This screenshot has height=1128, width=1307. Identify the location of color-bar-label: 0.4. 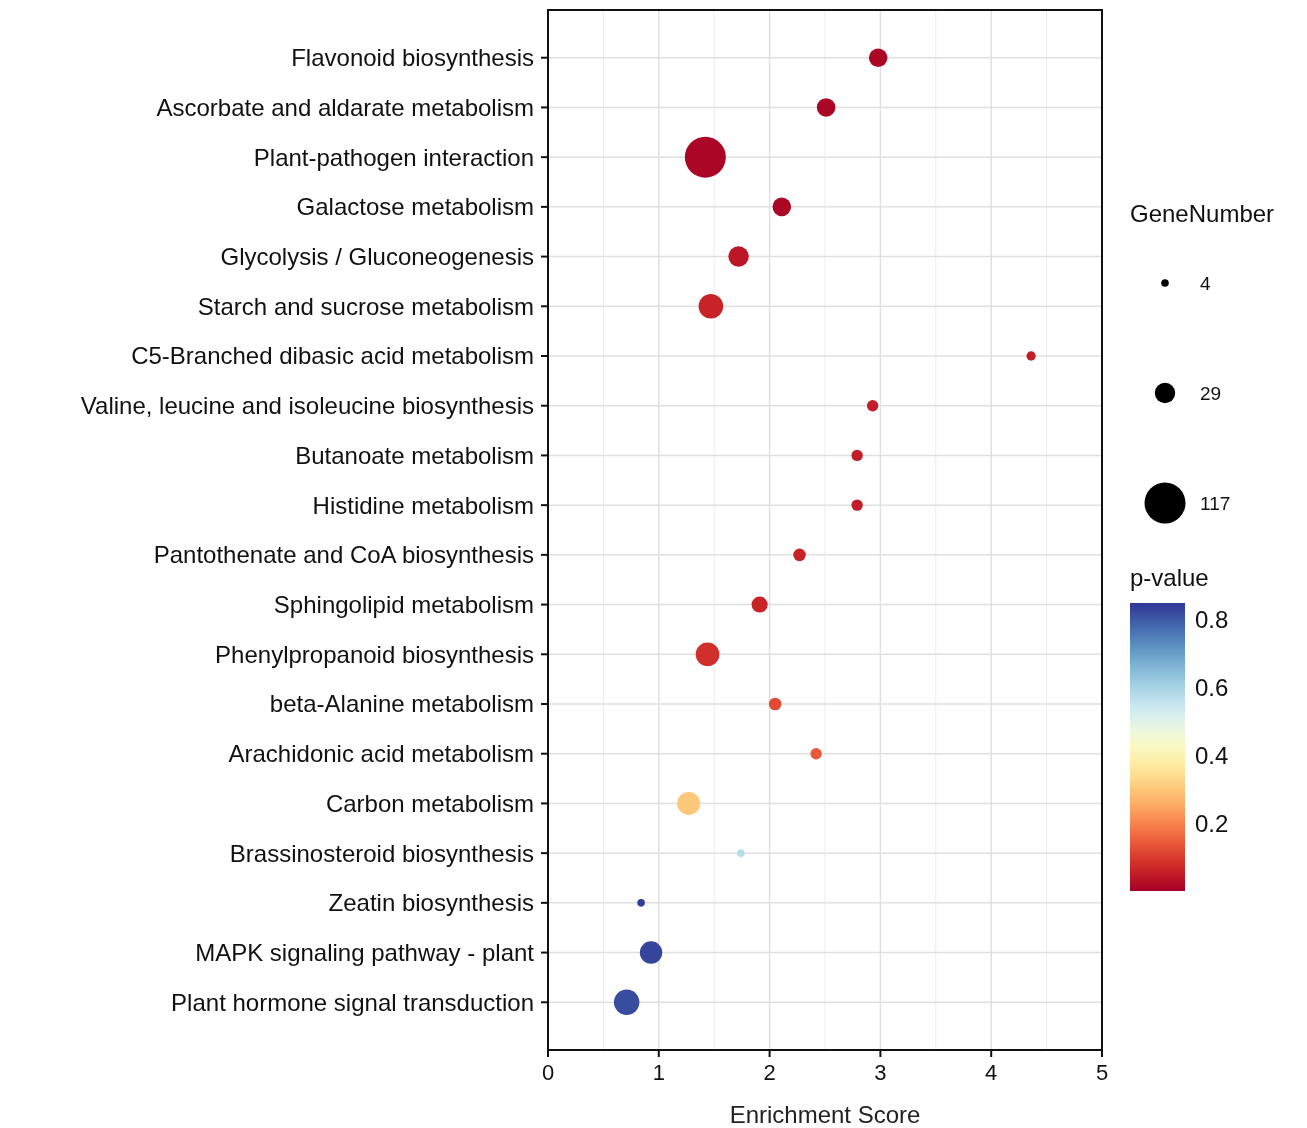
(1212, 755).